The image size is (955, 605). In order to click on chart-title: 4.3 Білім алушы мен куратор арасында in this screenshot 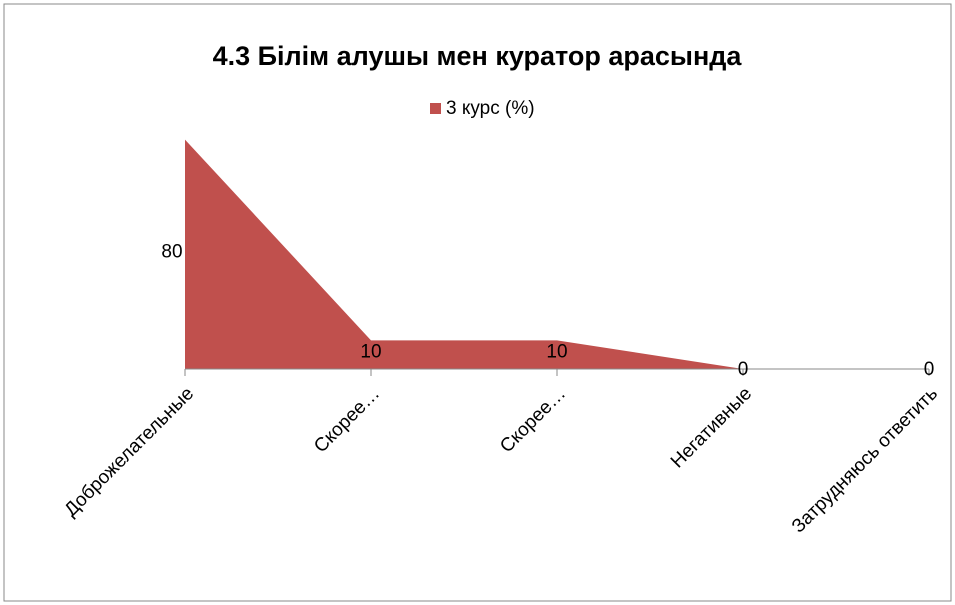, I will do `click(478, 56)`.